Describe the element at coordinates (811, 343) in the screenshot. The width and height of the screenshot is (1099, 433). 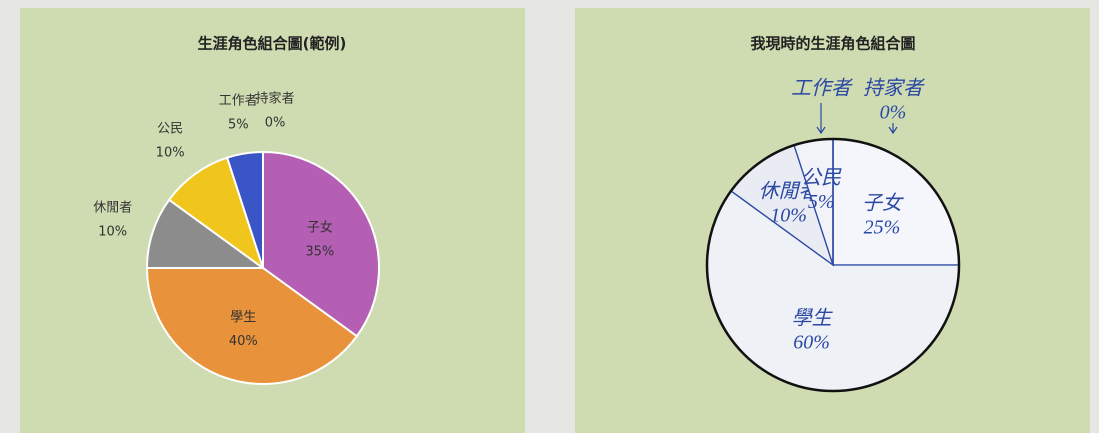
I see `value-label: 60%` at that location.